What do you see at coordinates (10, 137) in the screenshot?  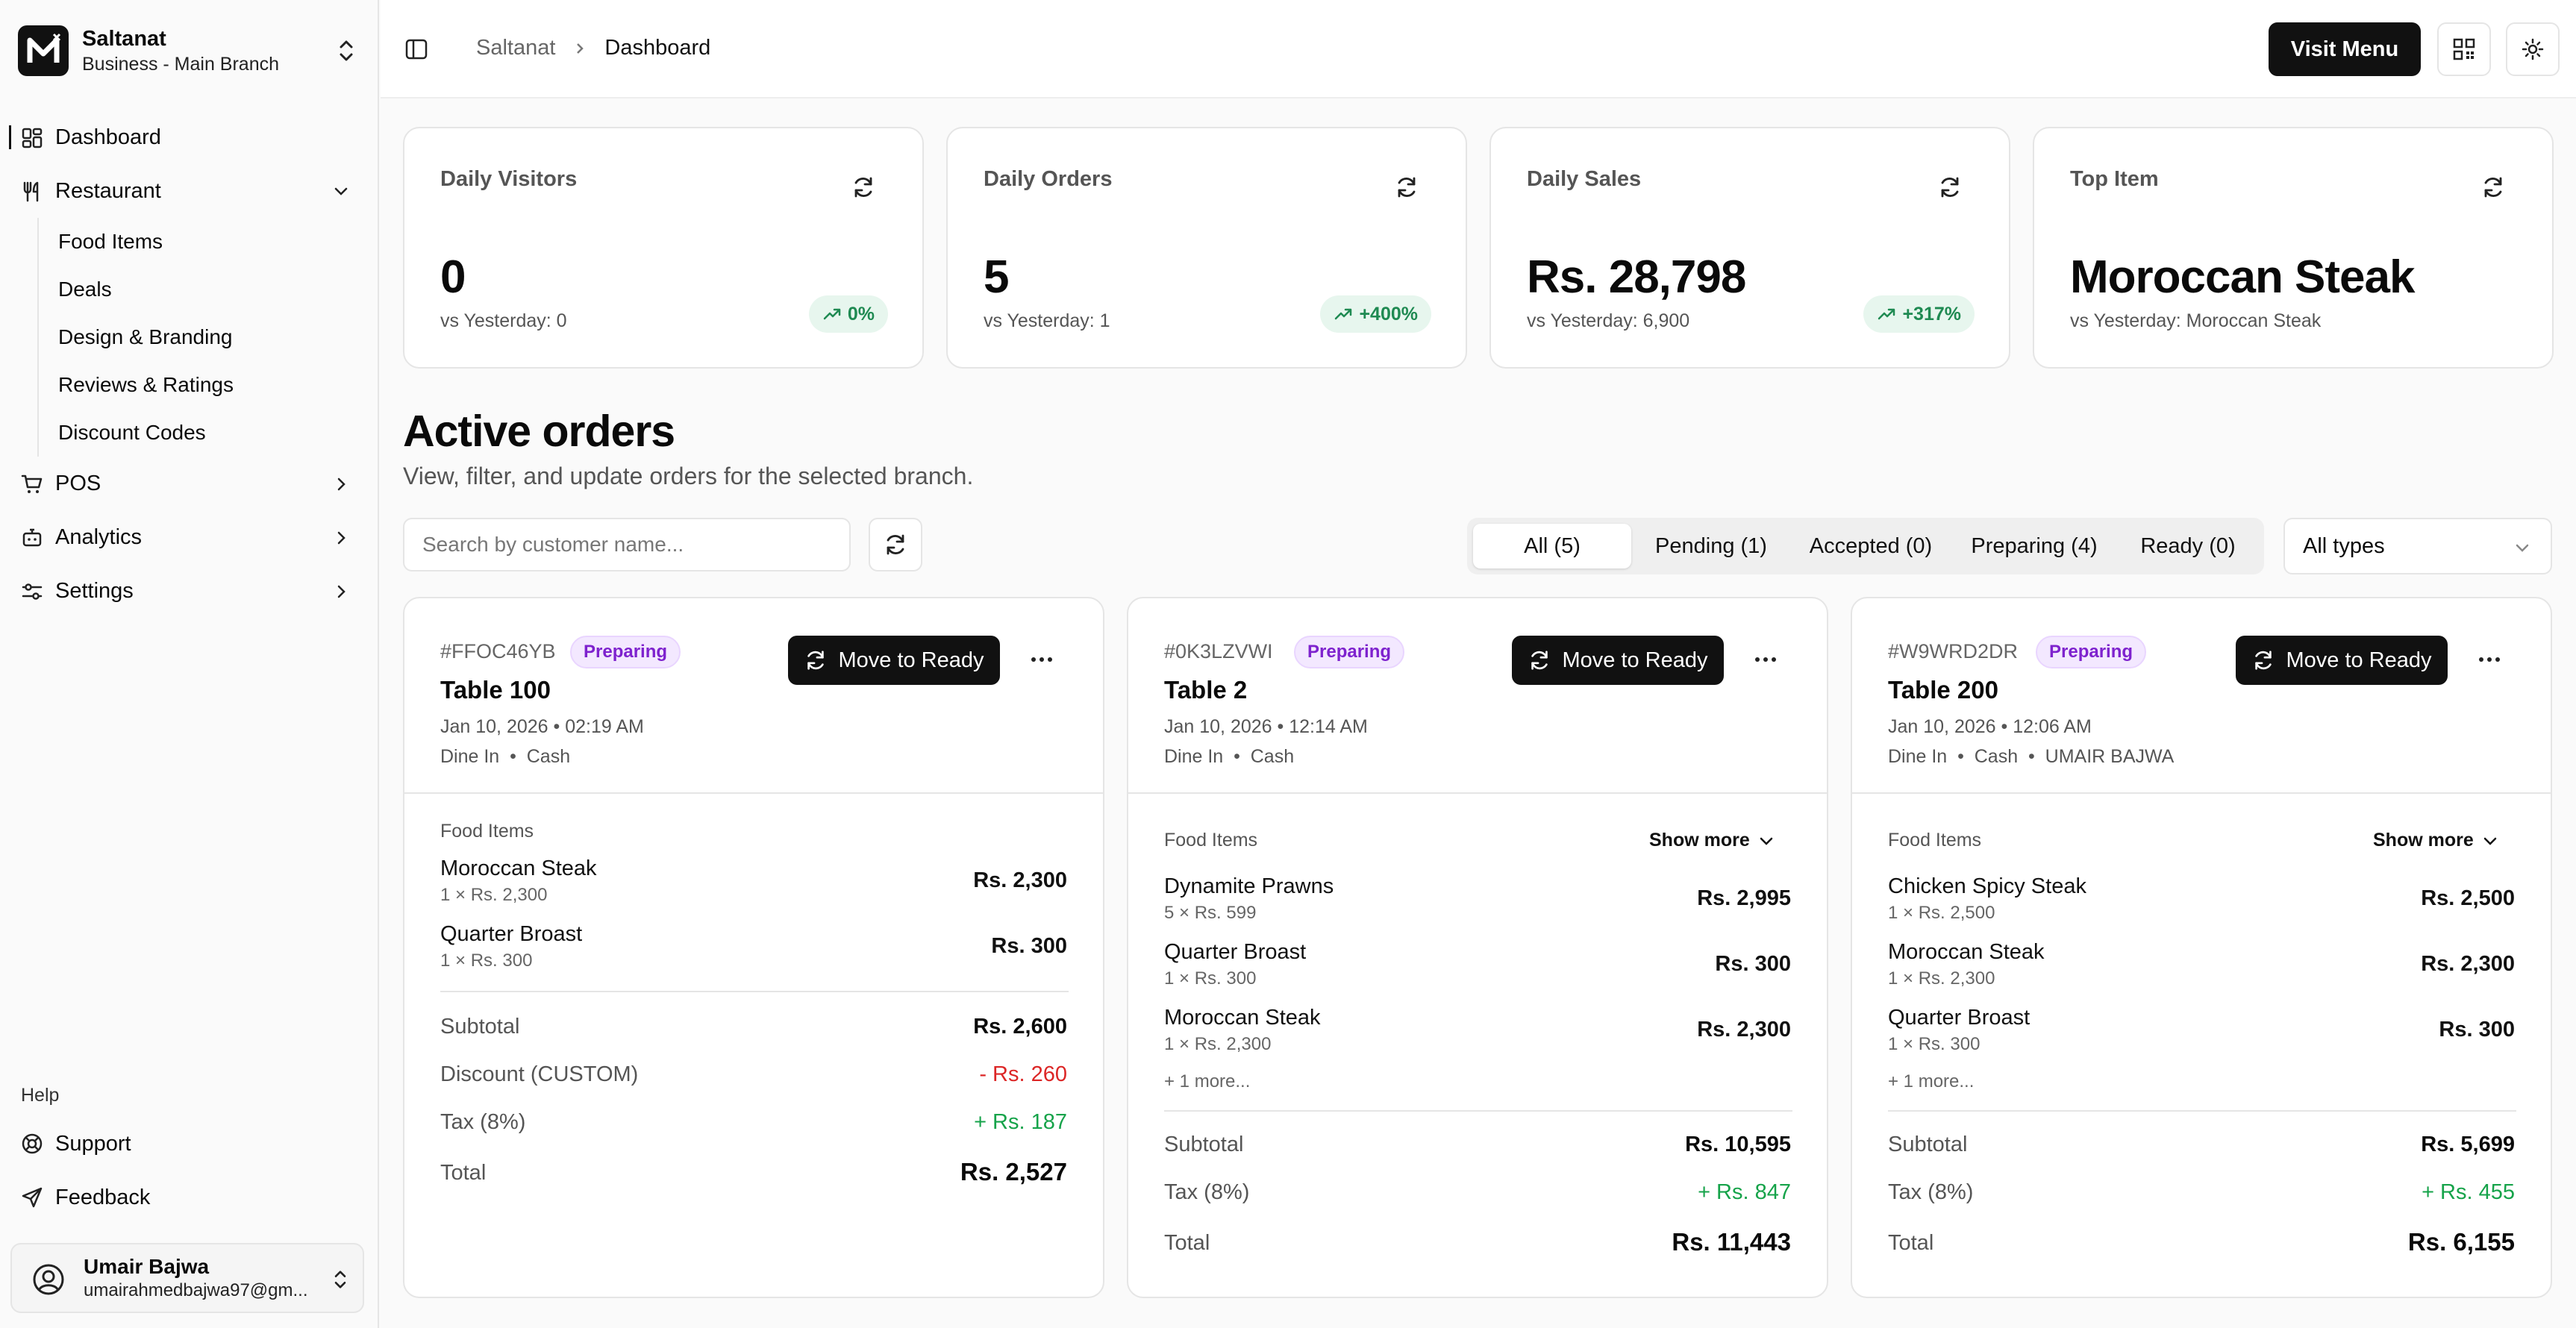 I see `active-indicator` at bounding box center [10, 137].